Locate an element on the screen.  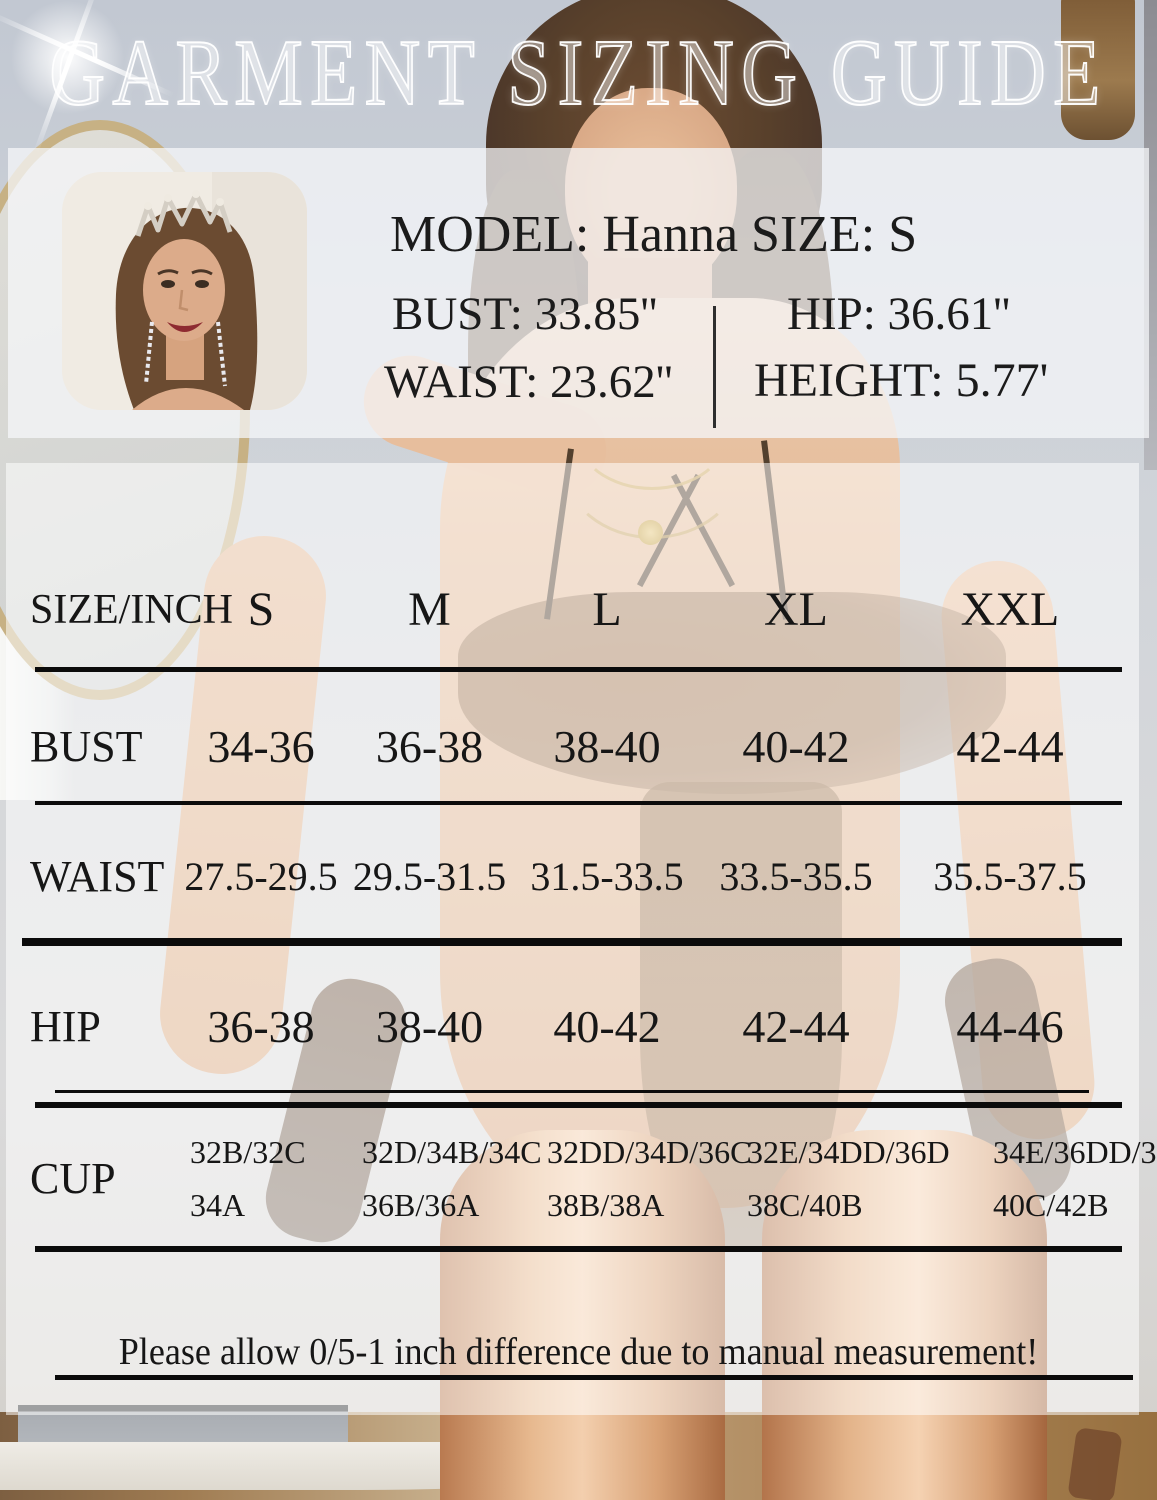
cup-value-line: 36B/36A is located at coordinates (421, 1205).